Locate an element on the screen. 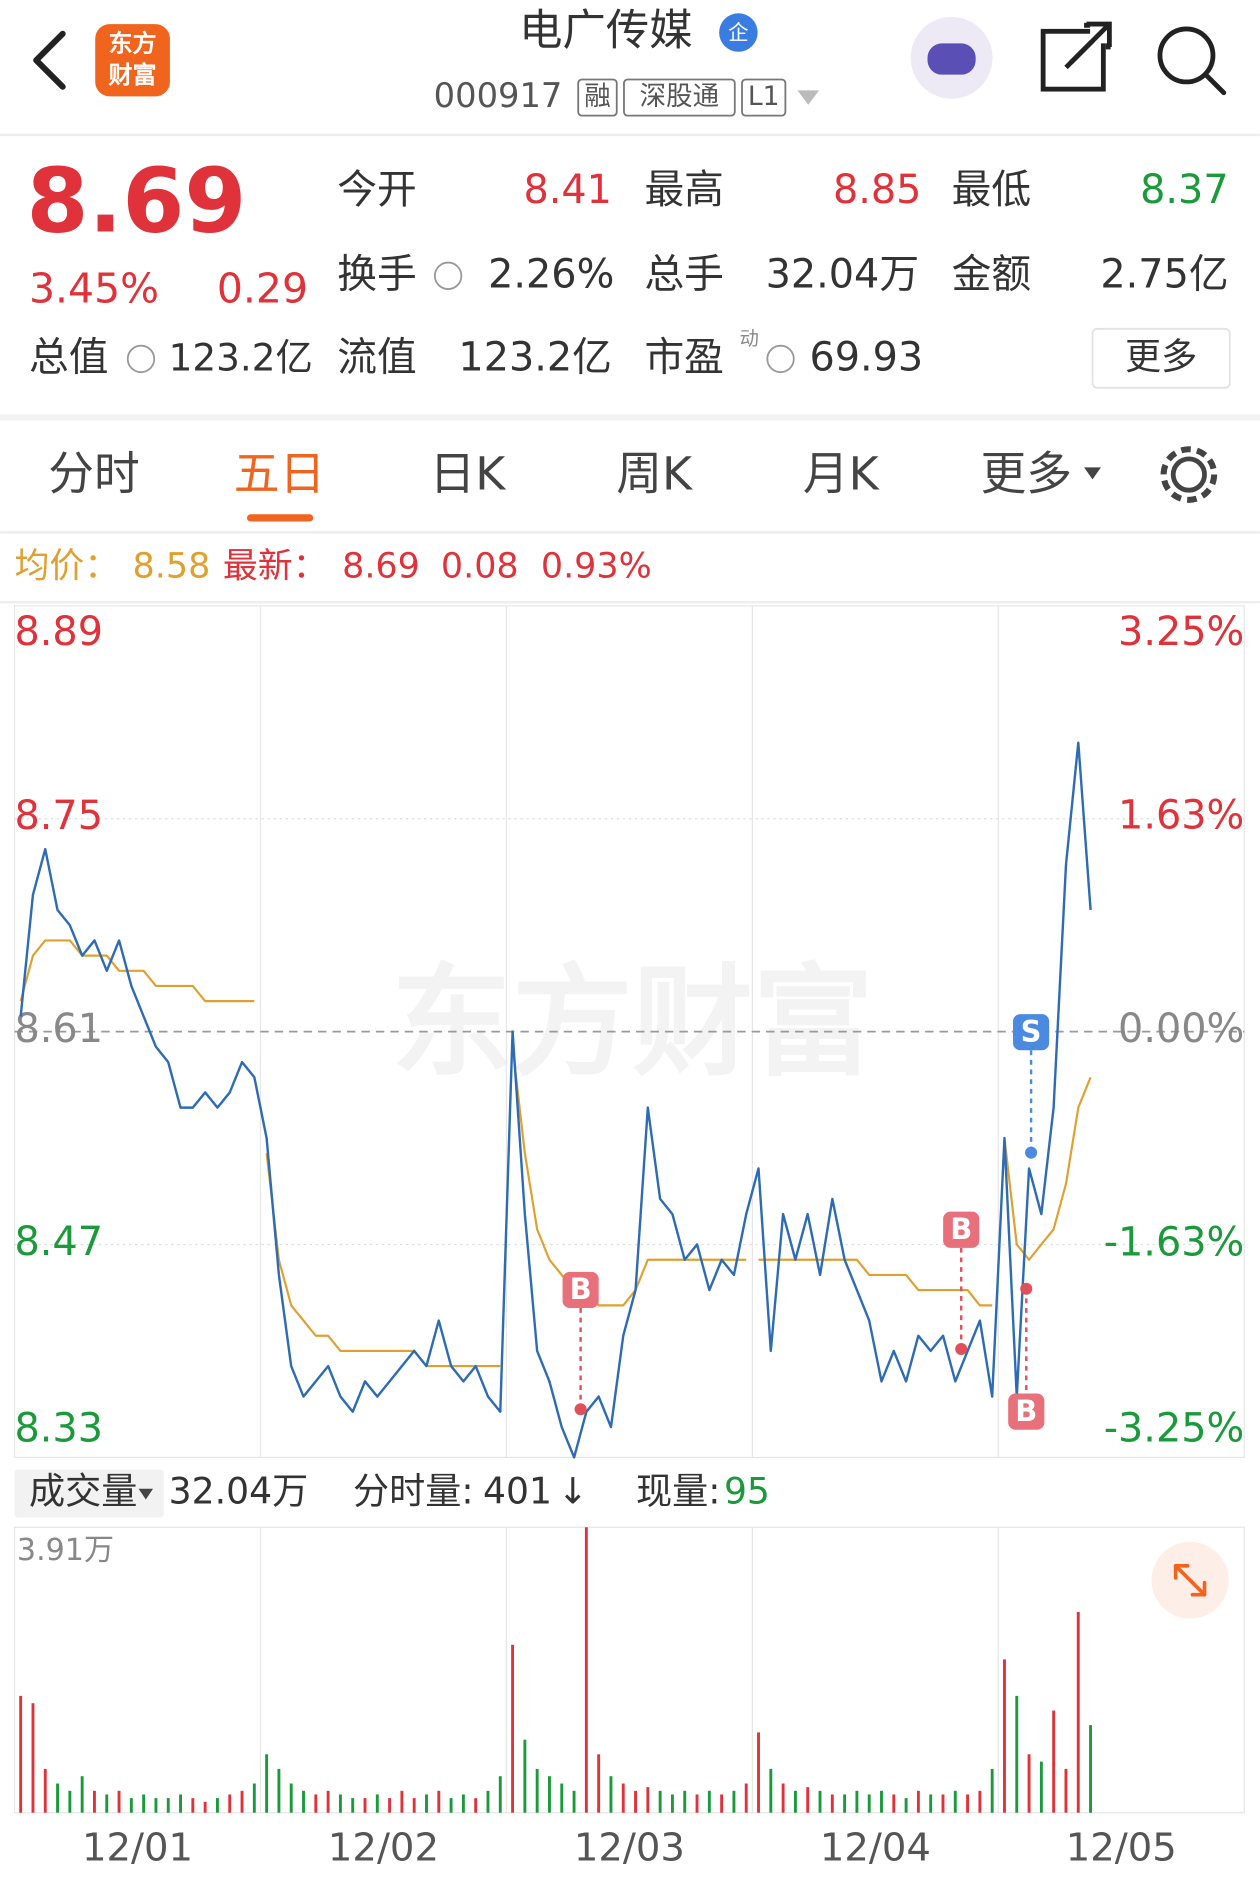 This screenshot has width=1260, height=1891. total-volume: 32.04万 is located at coordinates (239, 1491).